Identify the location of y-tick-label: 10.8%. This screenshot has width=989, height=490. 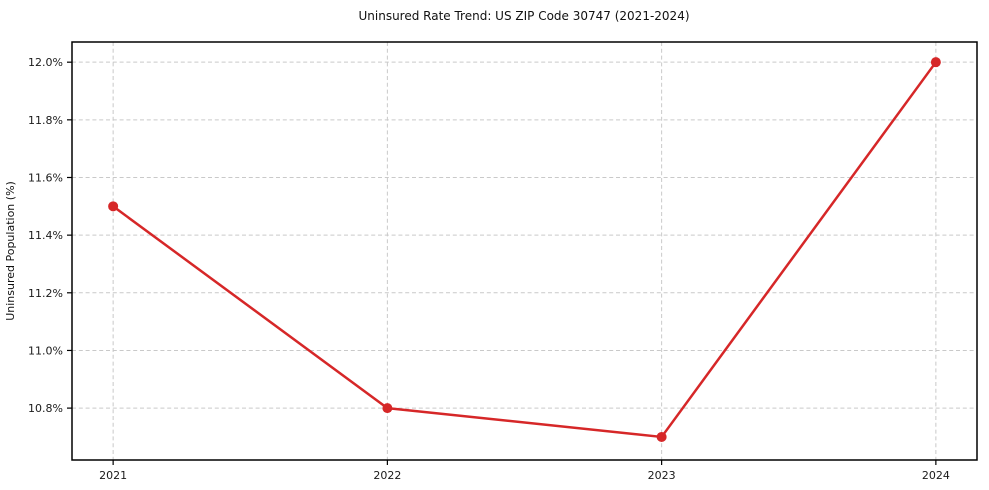
(45, 408).